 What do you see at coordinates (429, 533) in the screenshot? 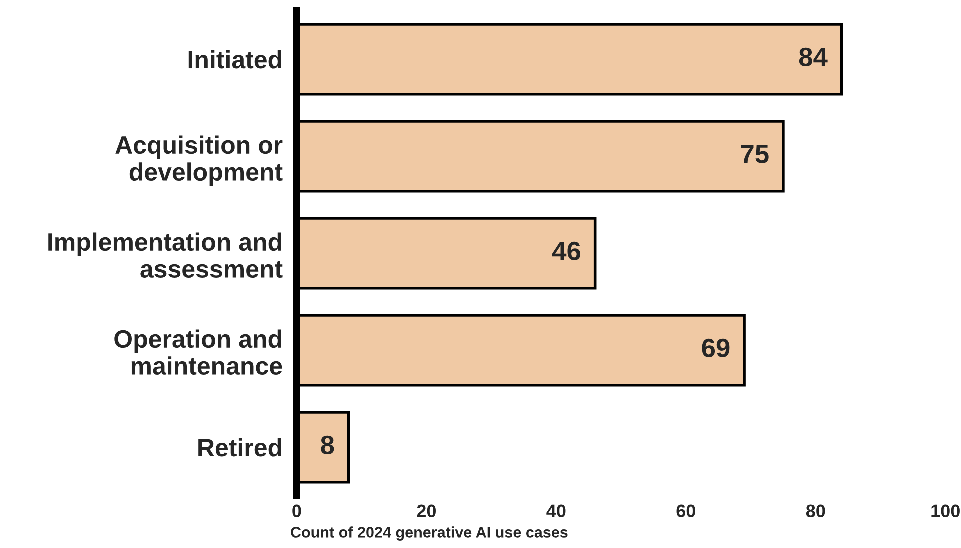
I see `x-axis-title: Count of 2024 generative AI use cases` at bounding box center [429, 533].